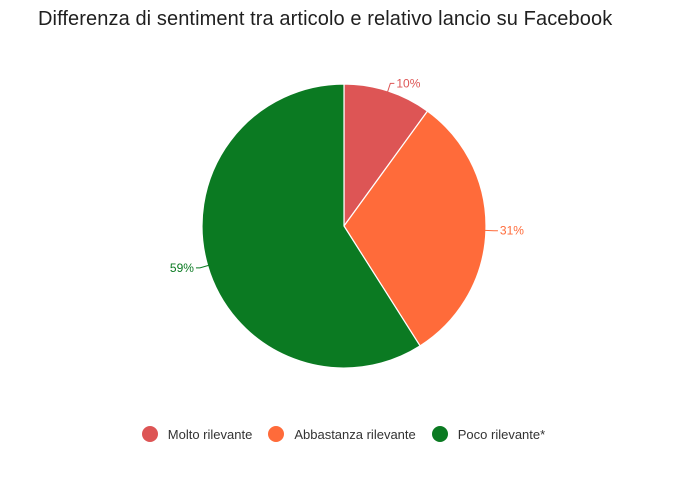  Describe the element at coordinates (512, 231) in the screenshot. I see `data-label-abbastanza-rilevante: 31%` at that location.